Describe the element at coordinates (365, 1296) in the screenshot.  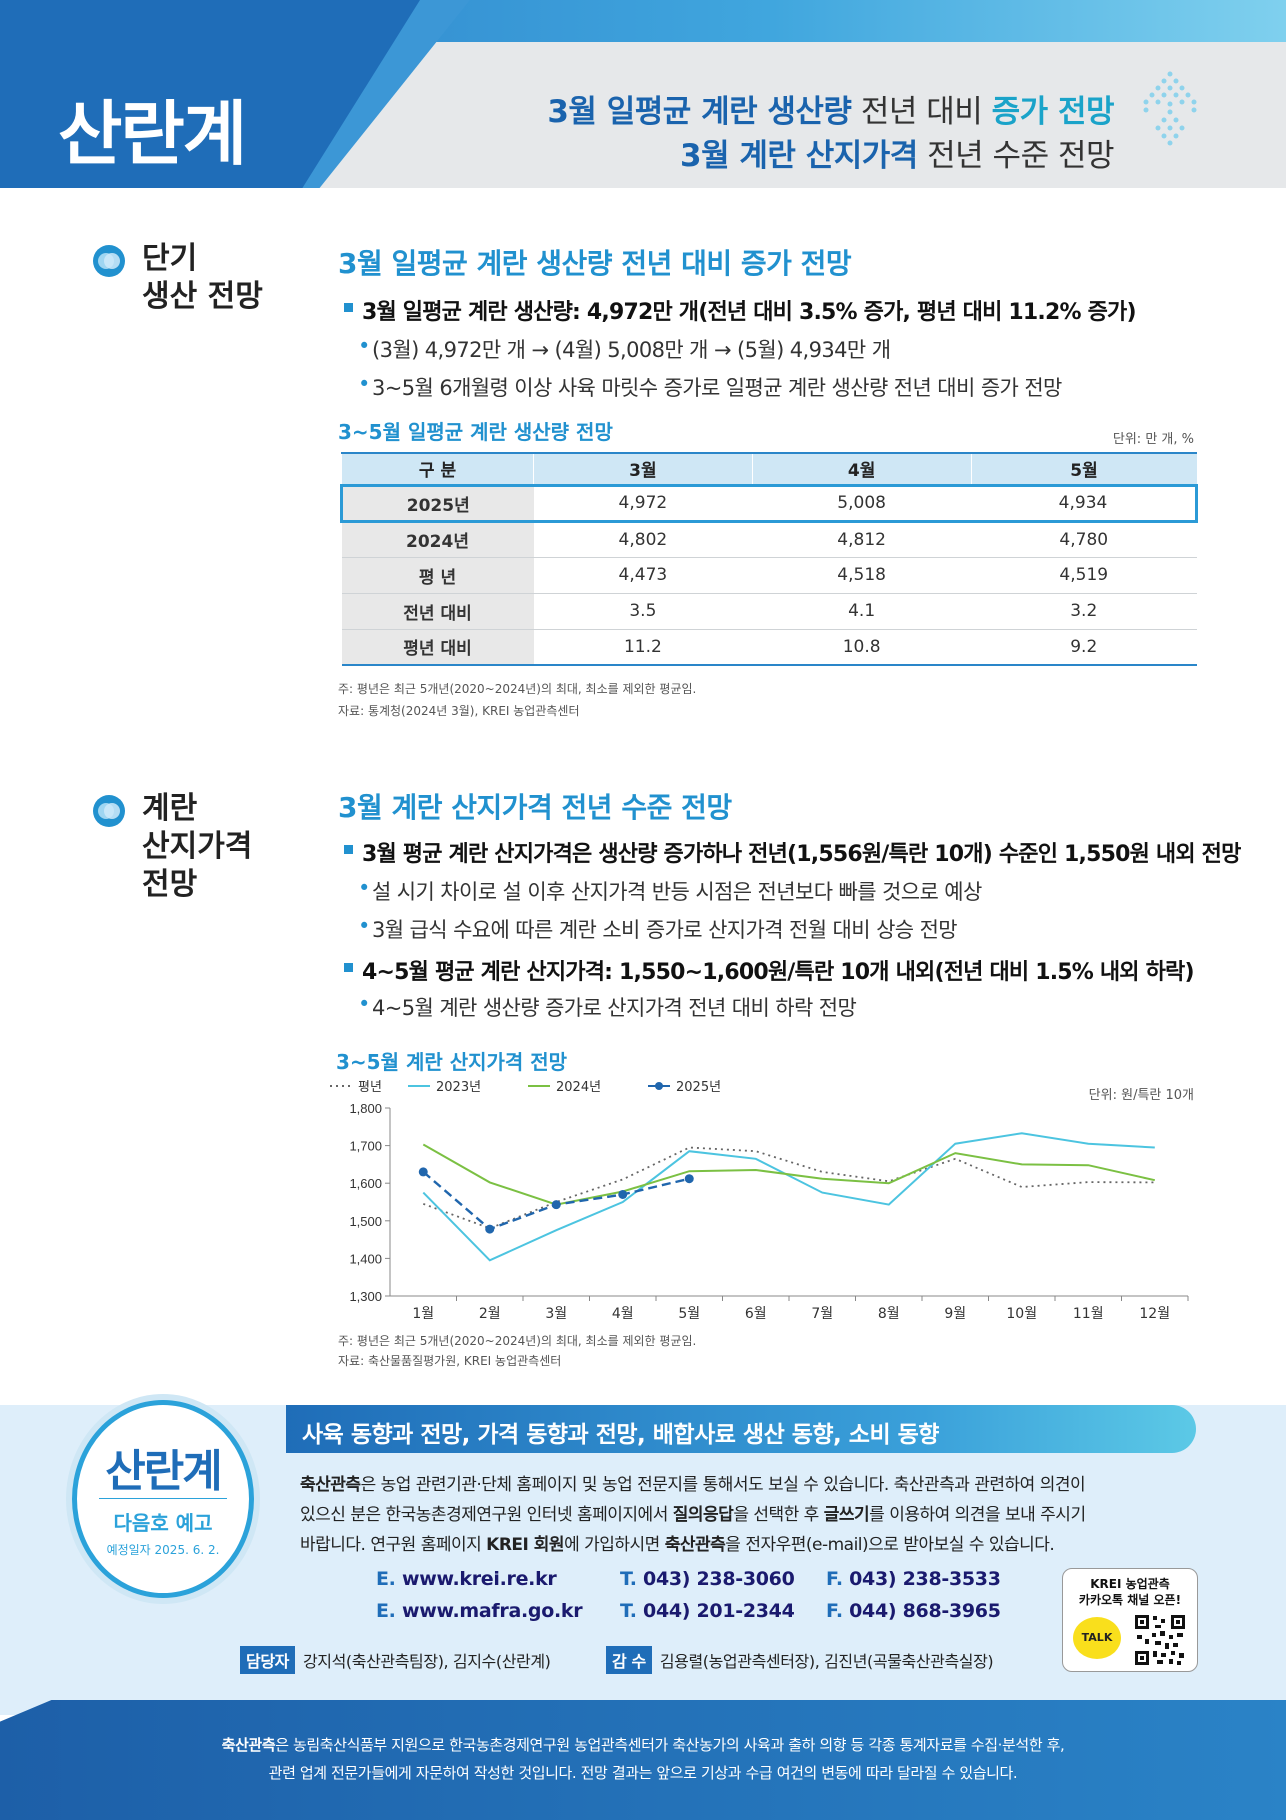
I see `y-tick-label: 1,300` at that location.